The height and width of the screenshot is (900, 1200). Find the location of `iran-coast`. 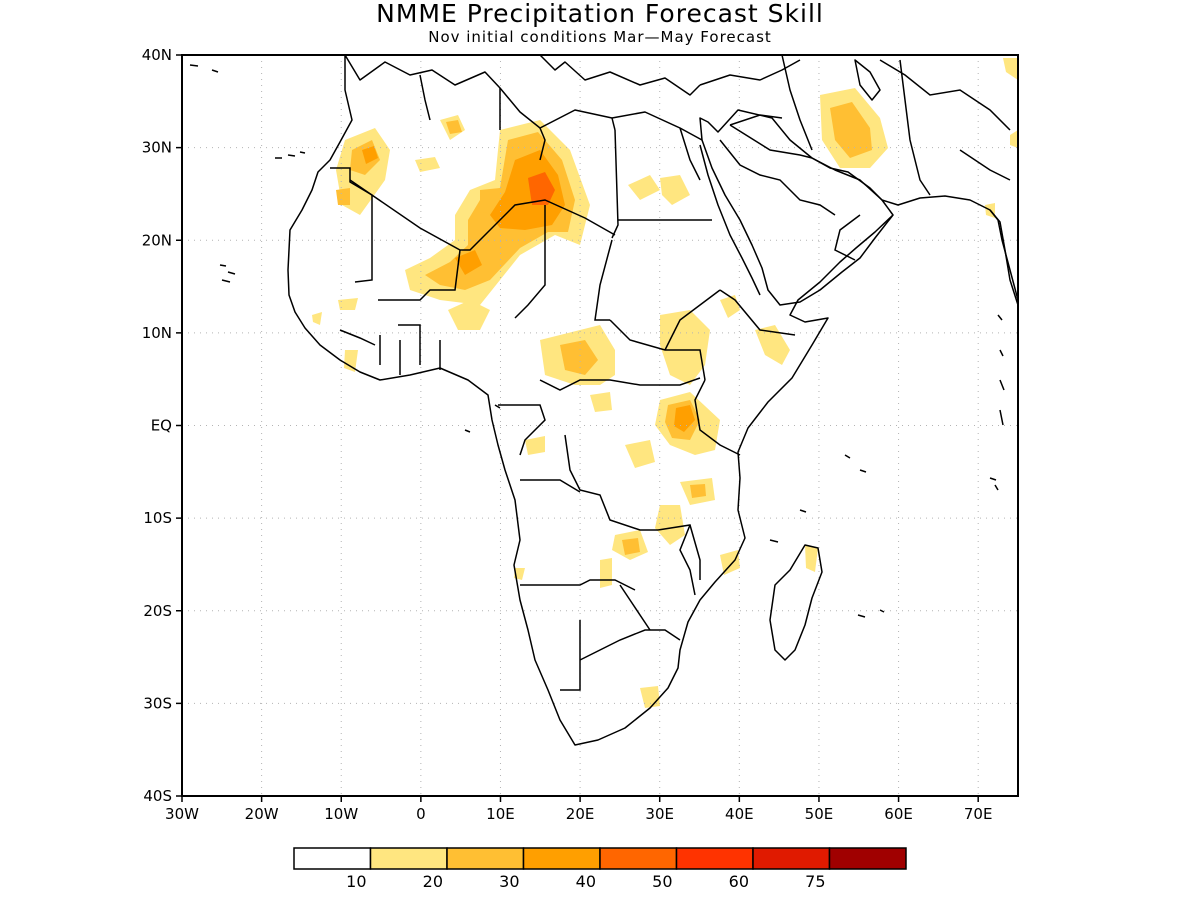

iran-coast is located at coordinates (797, 103).